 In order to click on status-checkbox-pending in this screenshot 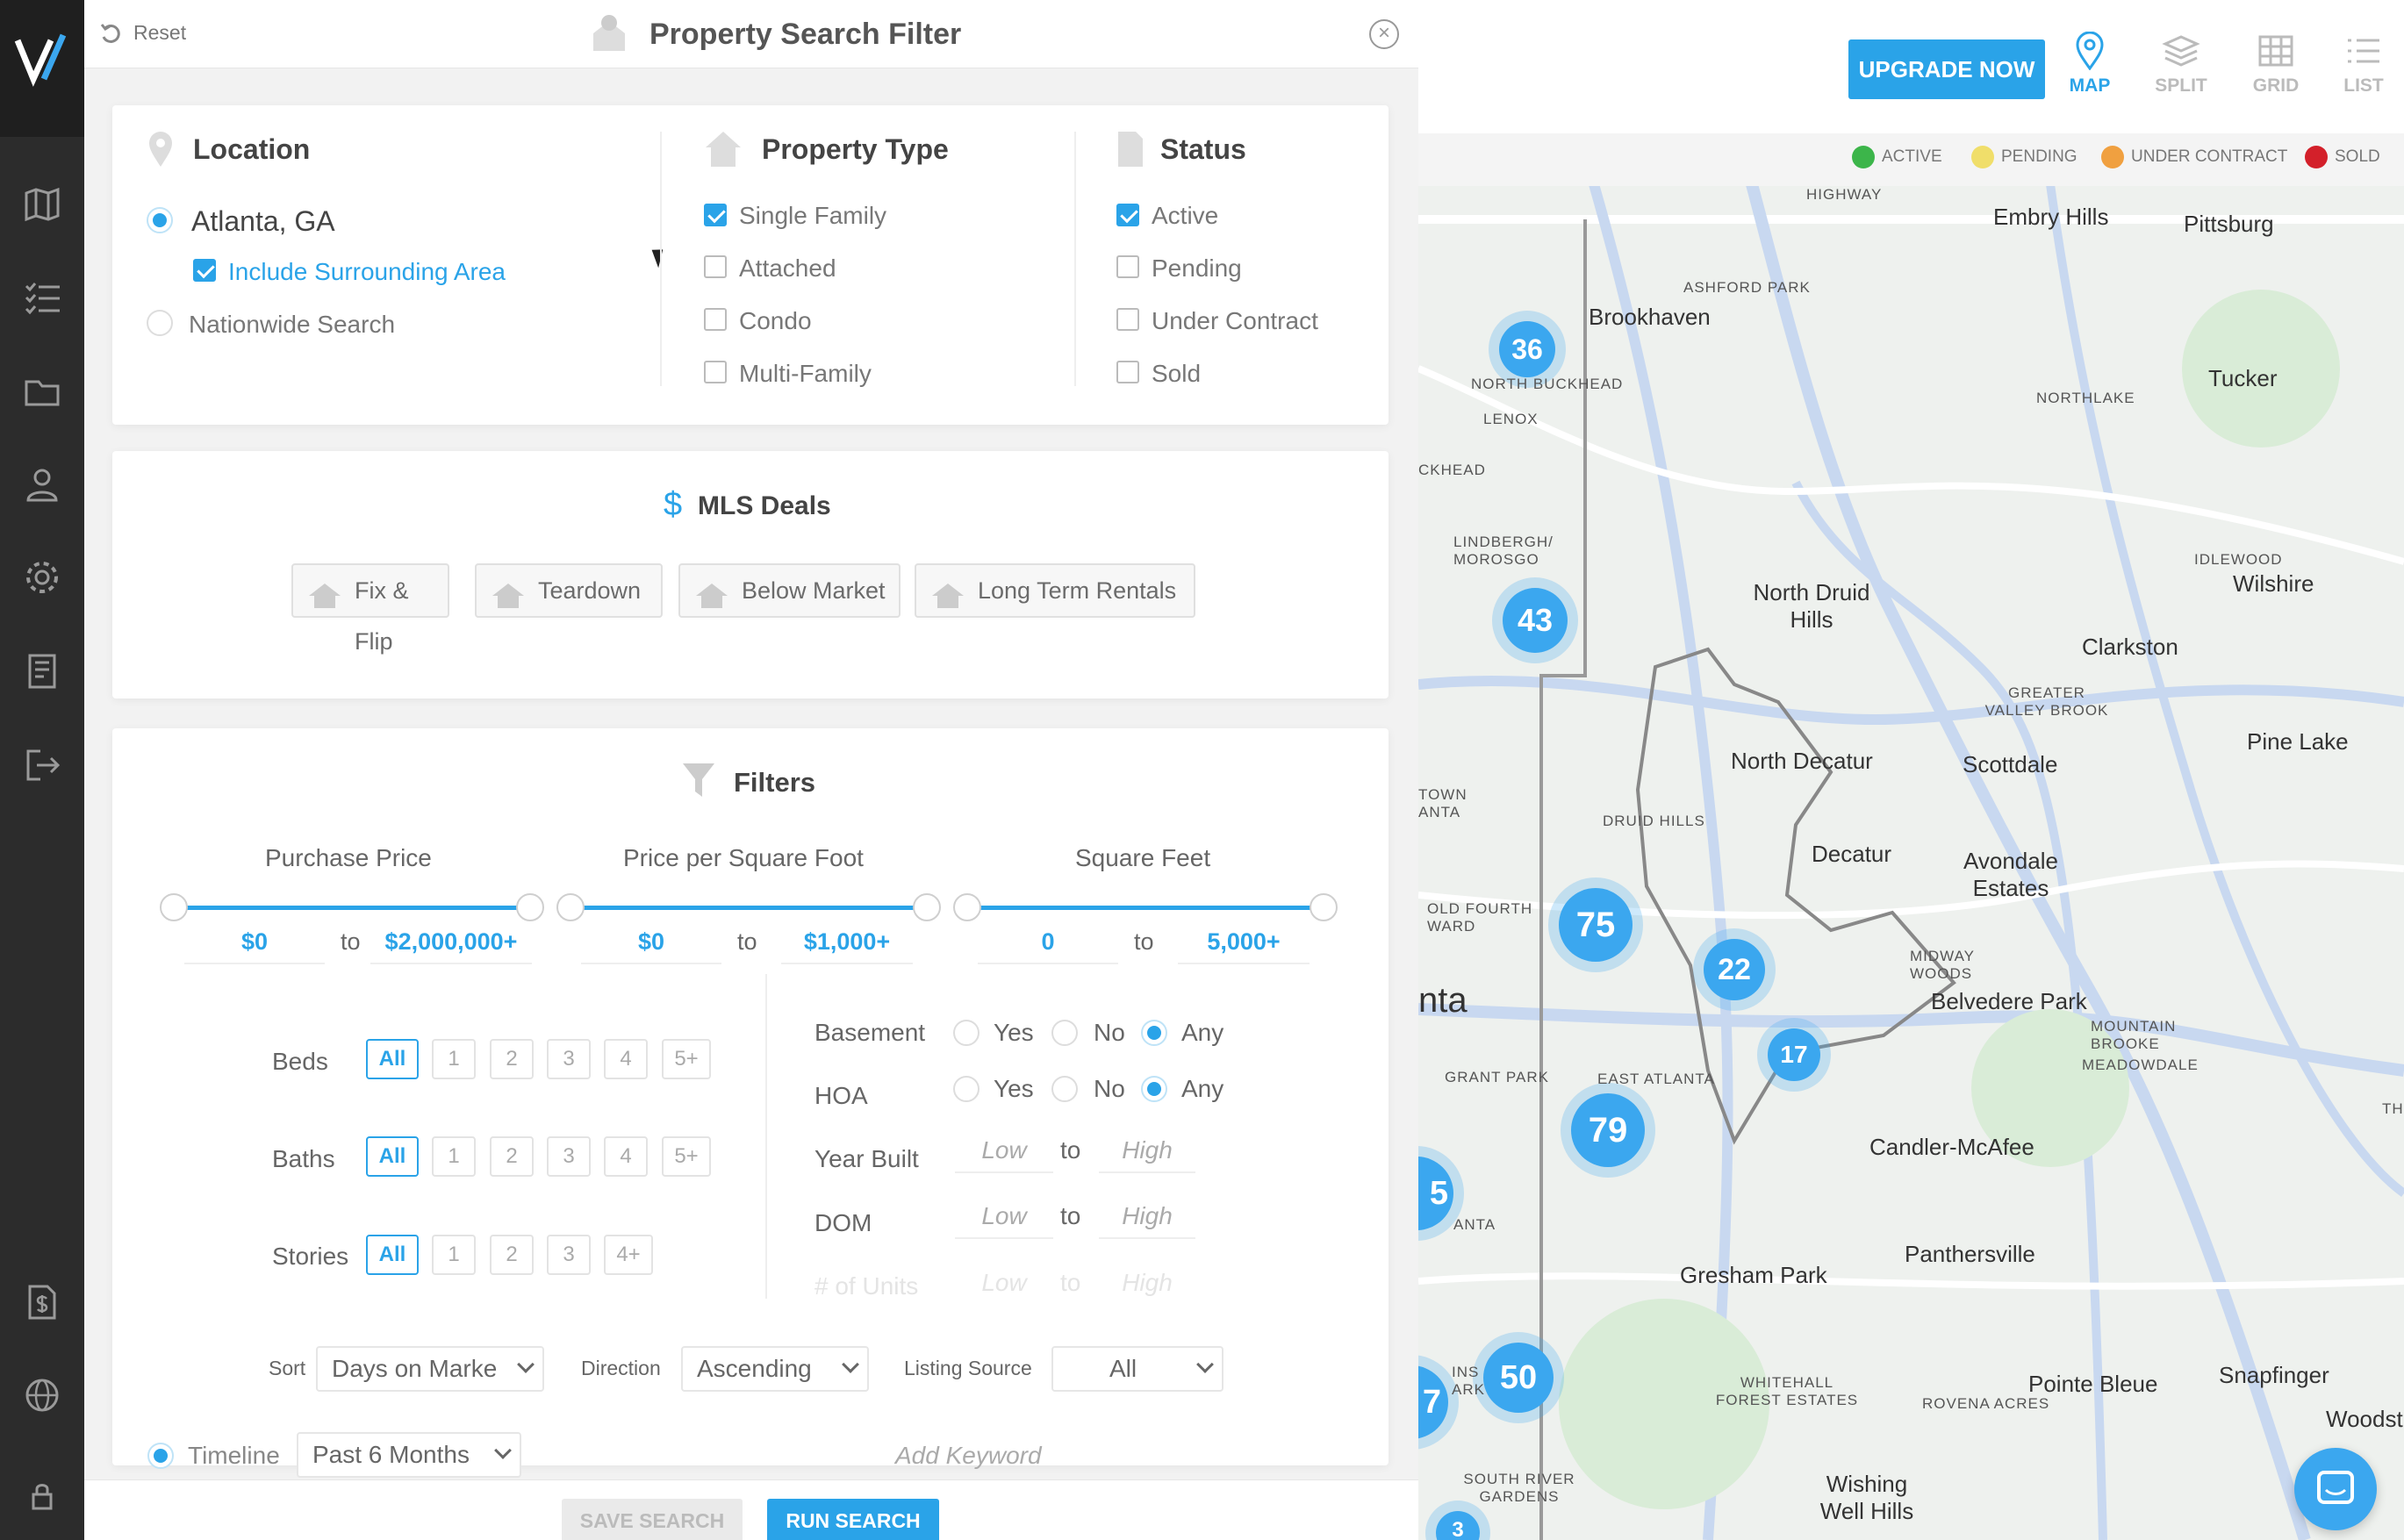, I will do `click(1127, 266)`.